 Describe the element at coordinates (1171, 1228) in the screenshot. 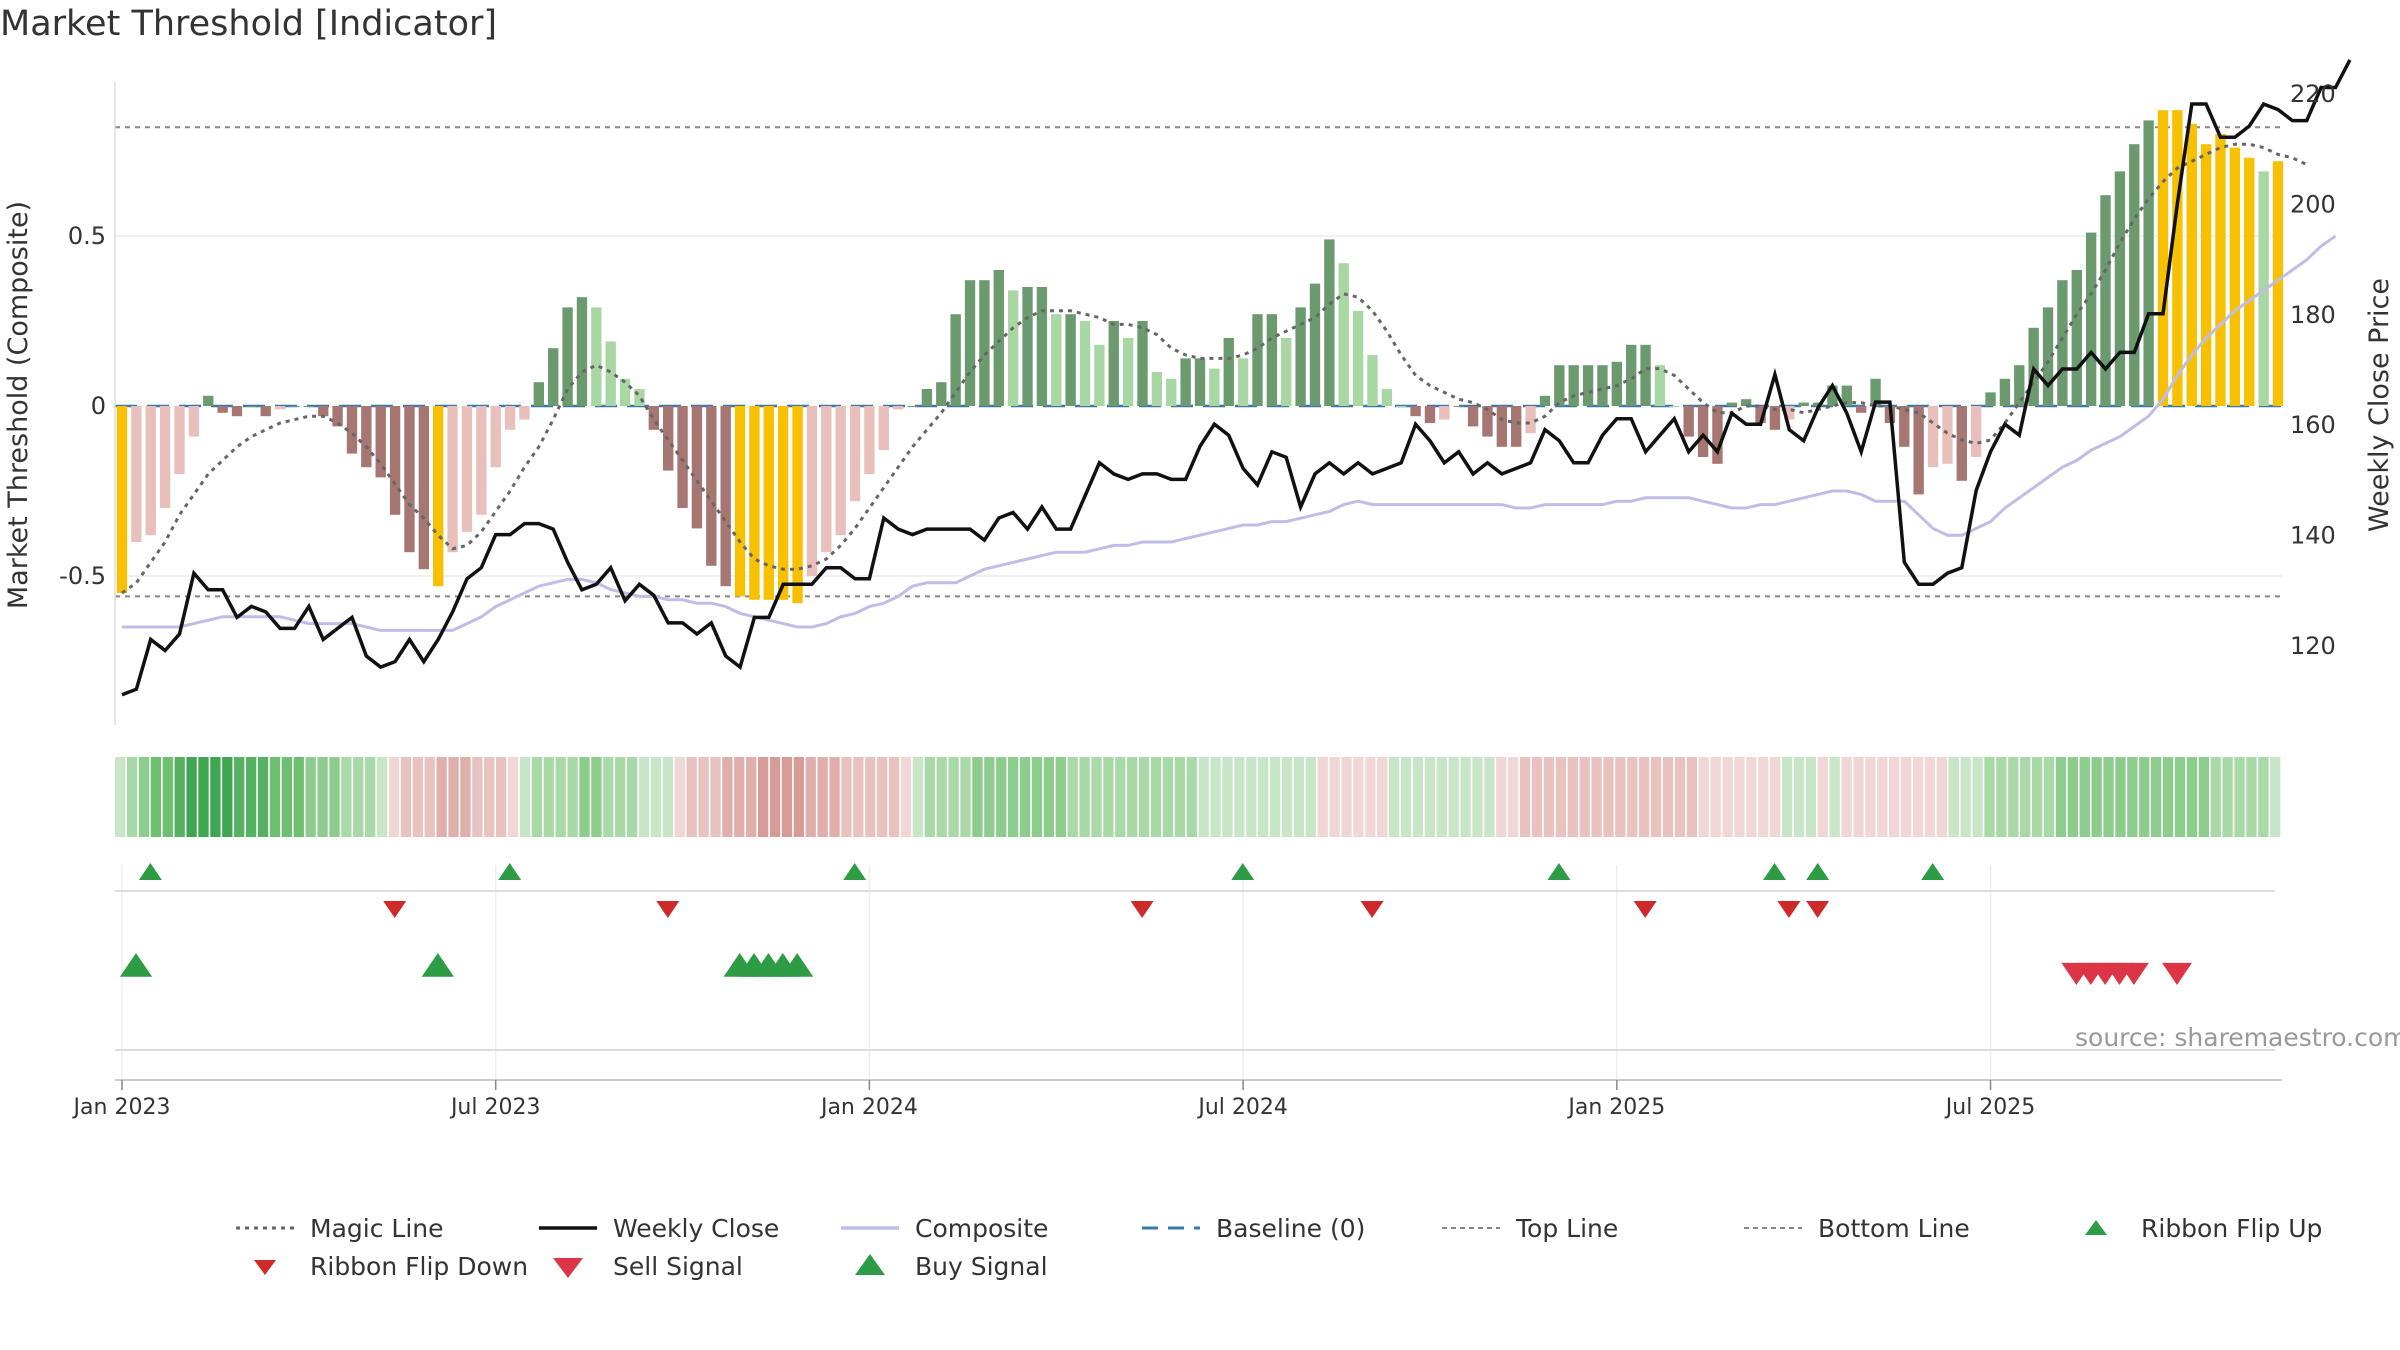

I see `legend-swatch-dashed-blue-line` at that location.